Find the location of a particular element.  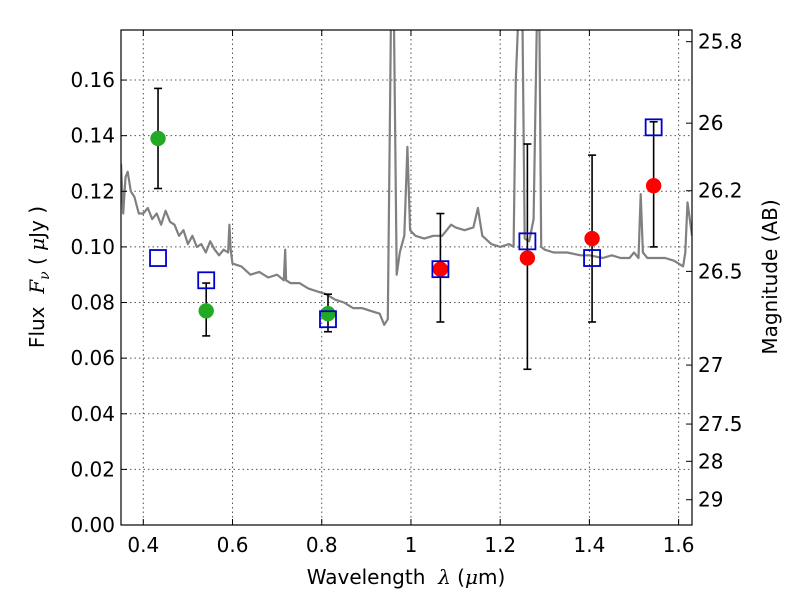

y-tick-label: 0.02 is located at coordinates (92, 469).